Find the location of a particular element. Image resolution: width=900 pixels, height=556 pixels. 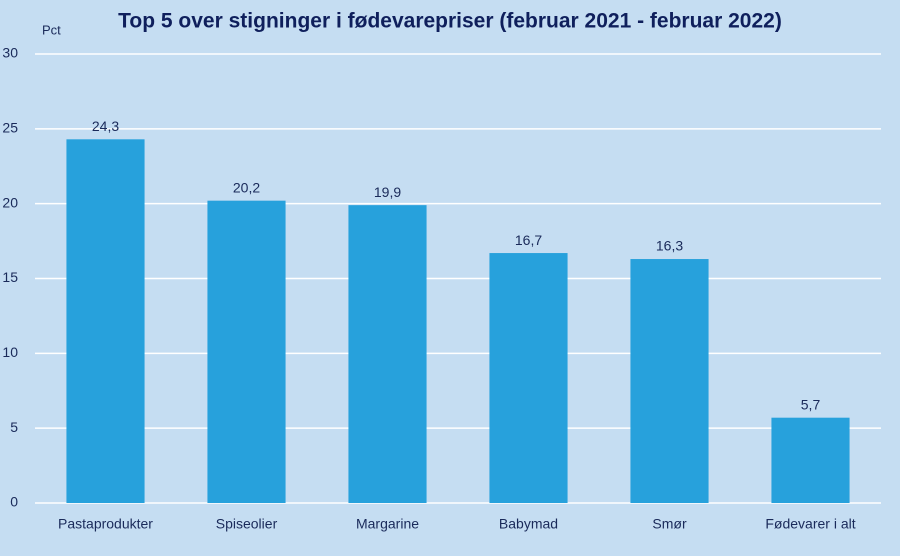

x-tick-label: Margarine is located at coordinates (387, 524).